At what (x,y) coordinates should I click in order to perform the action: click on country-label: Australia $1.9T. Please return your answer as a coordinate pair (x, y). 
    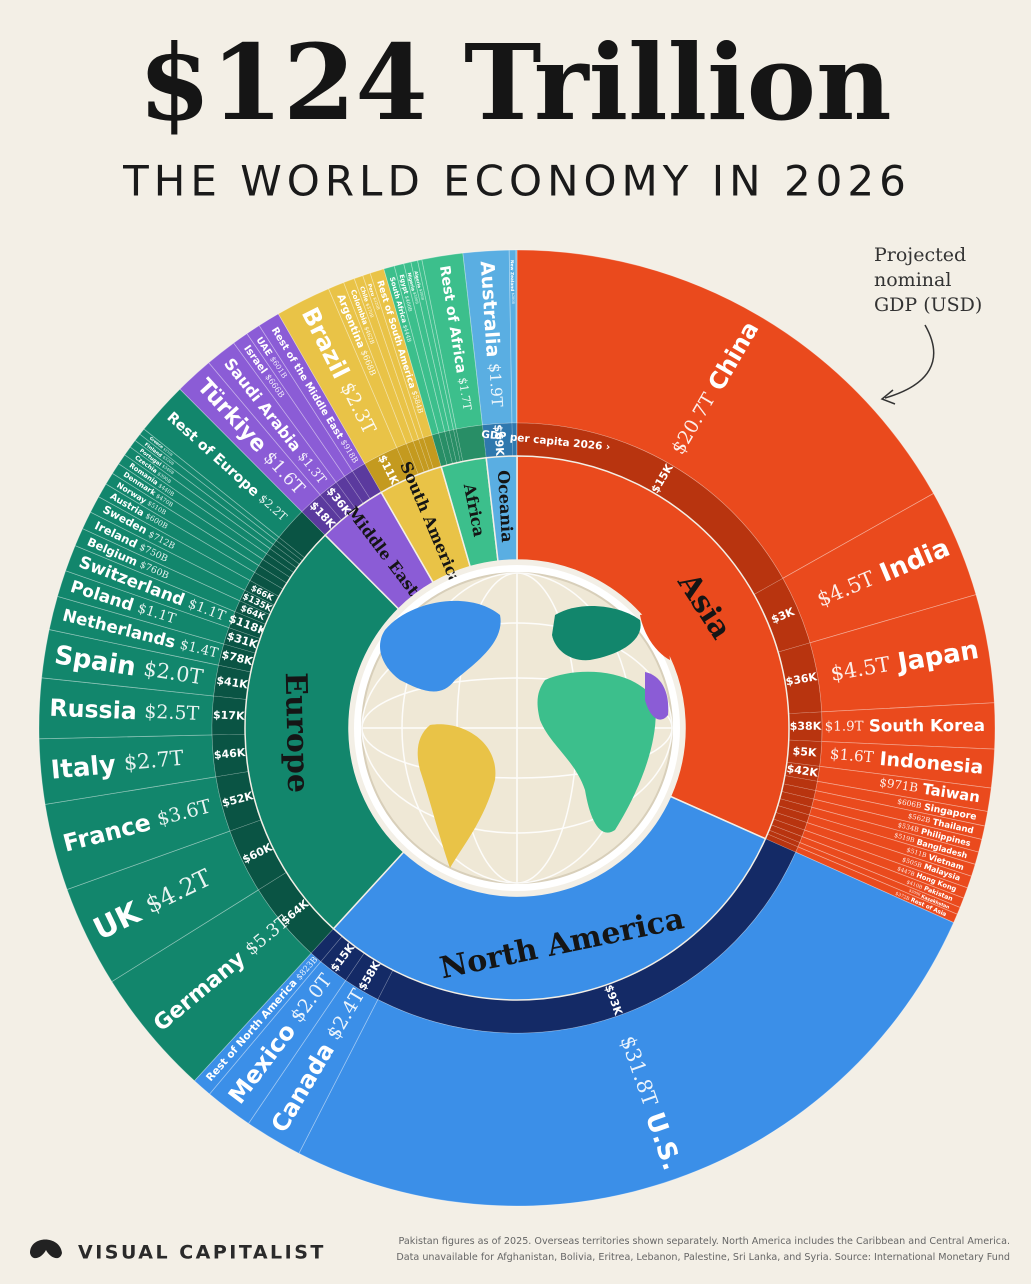
    Looking at the image, I should click on (491, 333).